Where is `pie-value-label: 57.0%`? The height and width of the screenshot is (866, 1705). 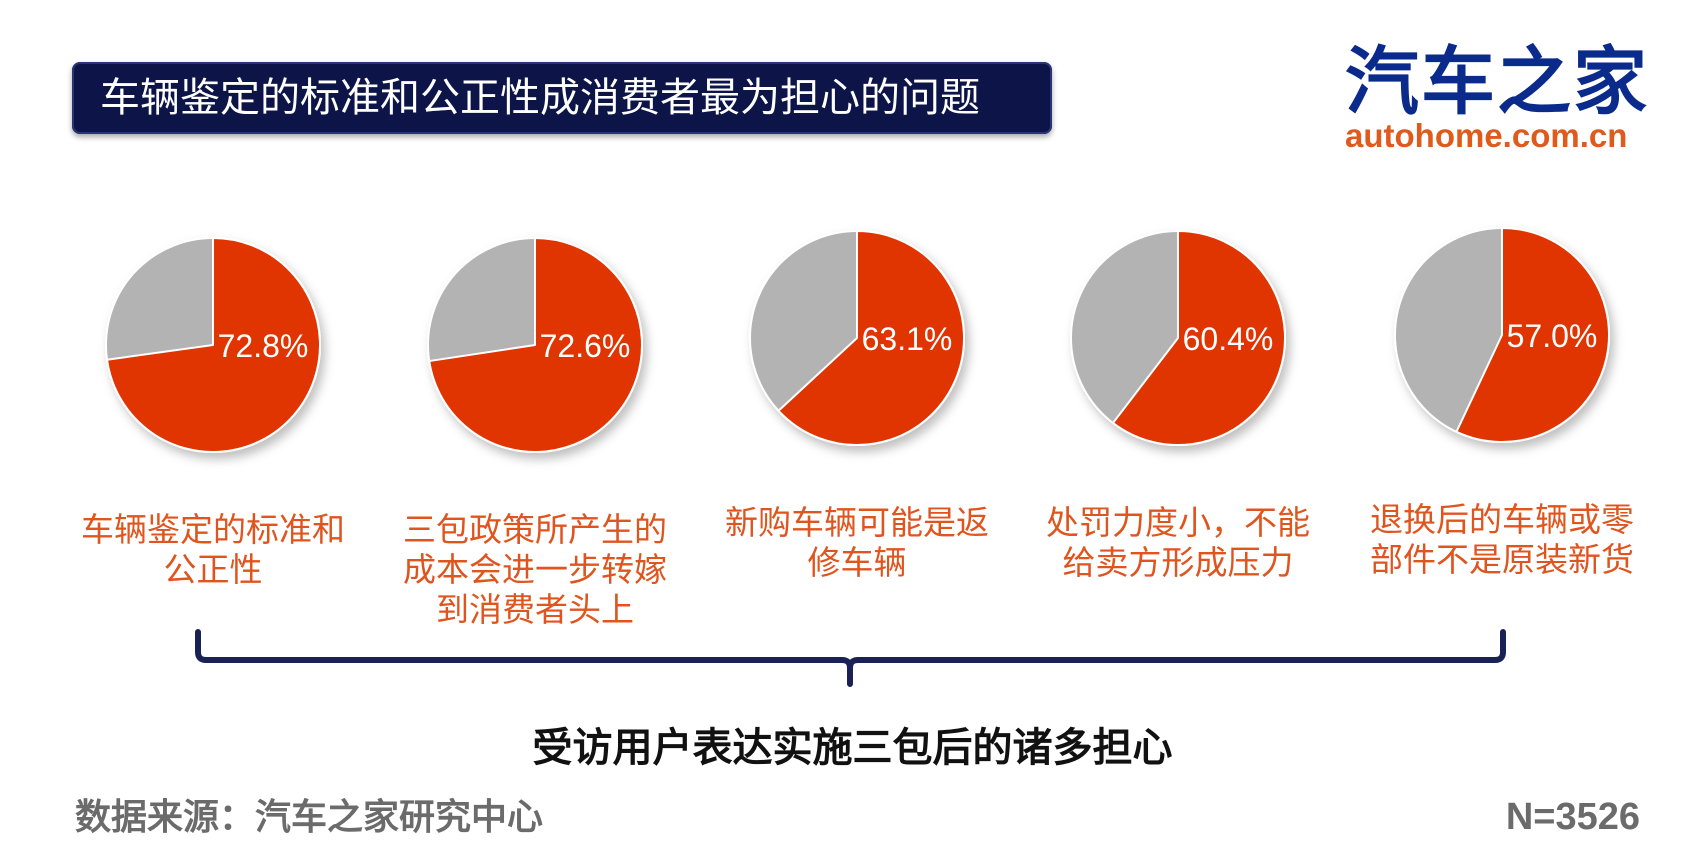
pie-value-label: 57.0% is located at coordinates (1552, 336).